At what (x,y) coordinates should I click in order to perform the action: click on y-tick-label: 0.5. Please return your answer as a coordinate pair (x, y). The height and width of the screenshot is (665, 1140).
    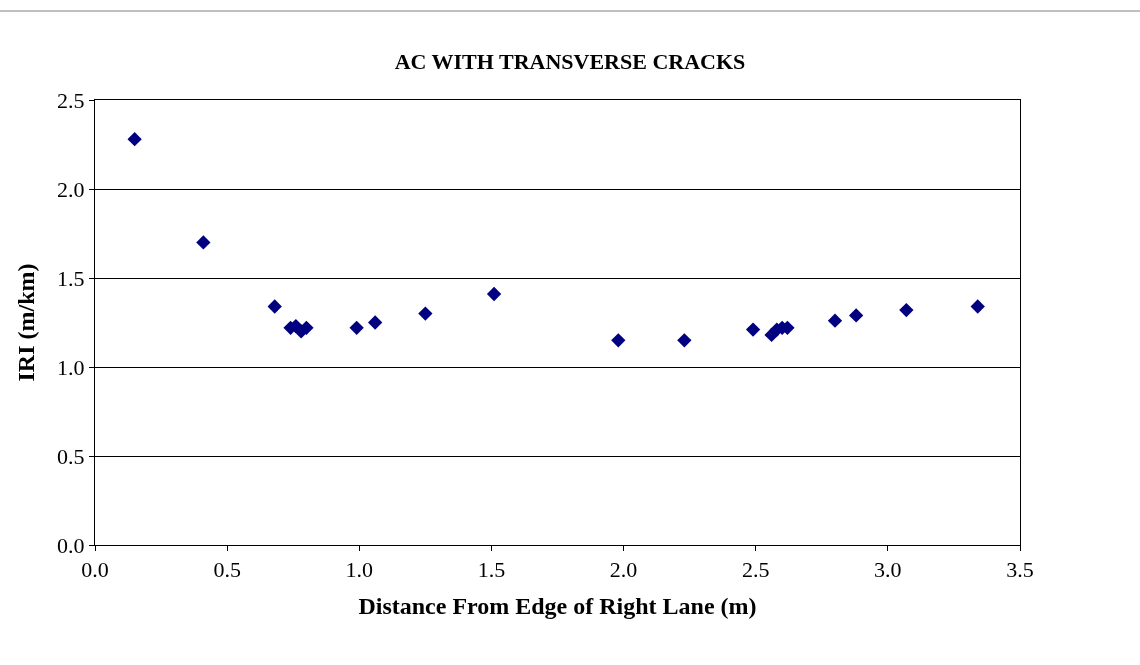
    Looking at the image, I should click on (71, 456).